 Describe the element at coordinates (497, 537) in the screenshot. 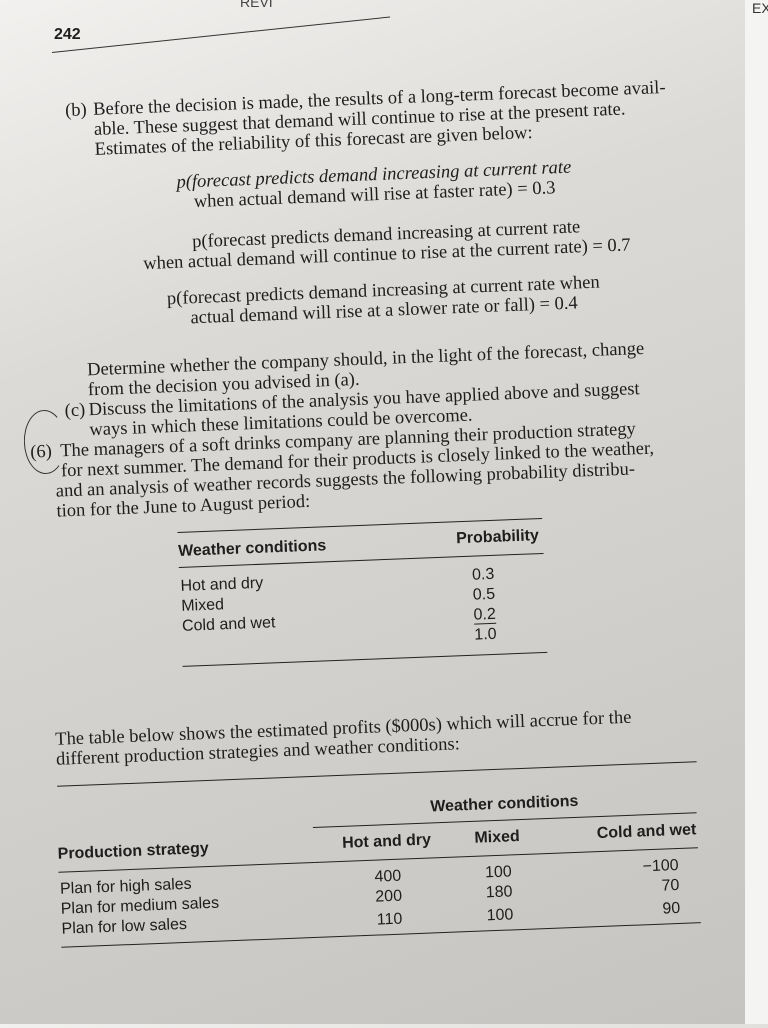

I see `column-header: Probability` at that location.